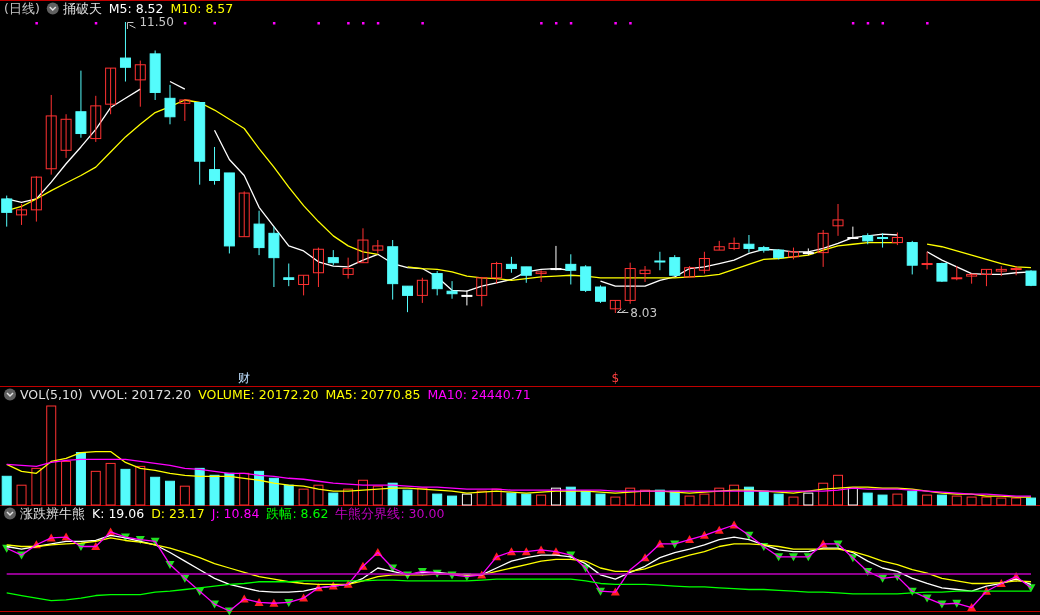 This screenshot has width=1040, height=615. I want to click on chart-title: VOL(5,10), so click(51, 394).